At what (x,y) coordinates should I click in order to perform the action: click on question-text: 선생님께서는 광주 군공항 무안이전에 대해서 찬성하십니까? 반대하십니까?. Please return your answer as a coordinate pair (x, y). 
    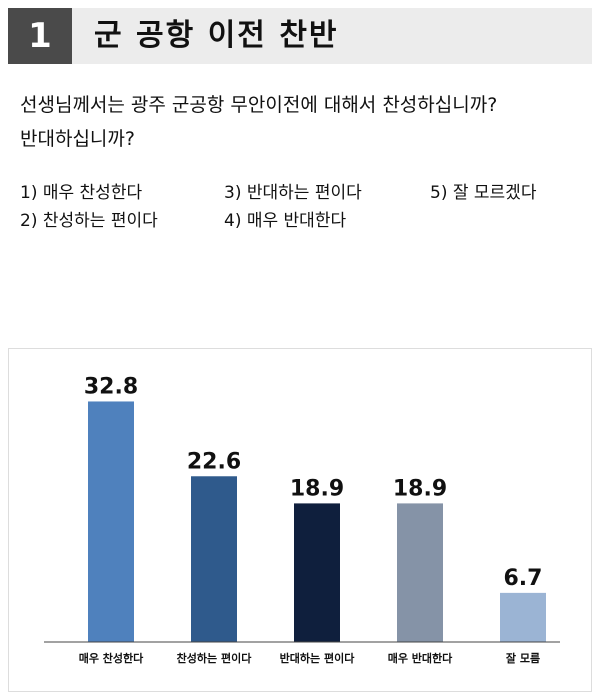
    Looking at the image, I should click on (305, 122).